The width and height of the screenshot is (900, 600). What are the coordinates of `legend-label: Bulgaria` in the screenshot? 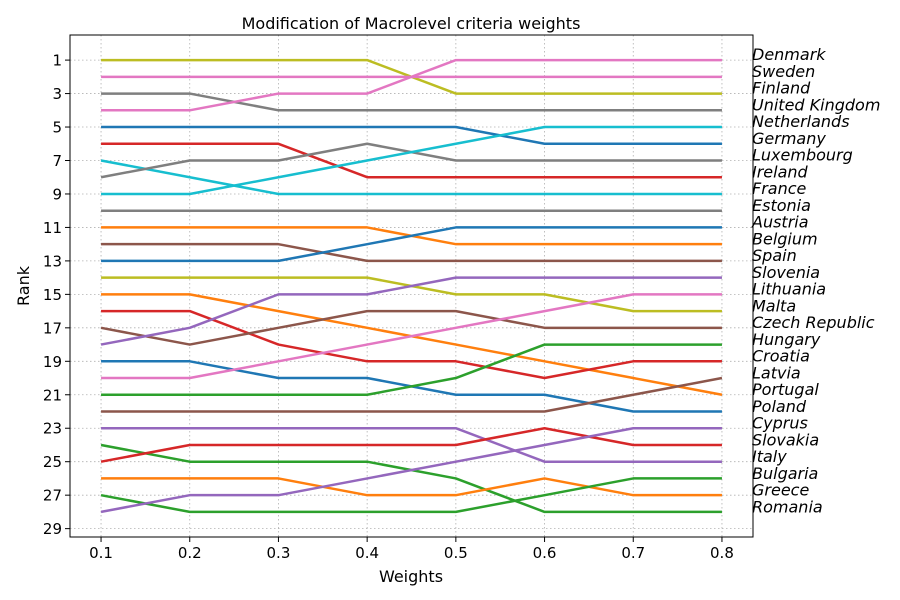 It's located at (785, 473).